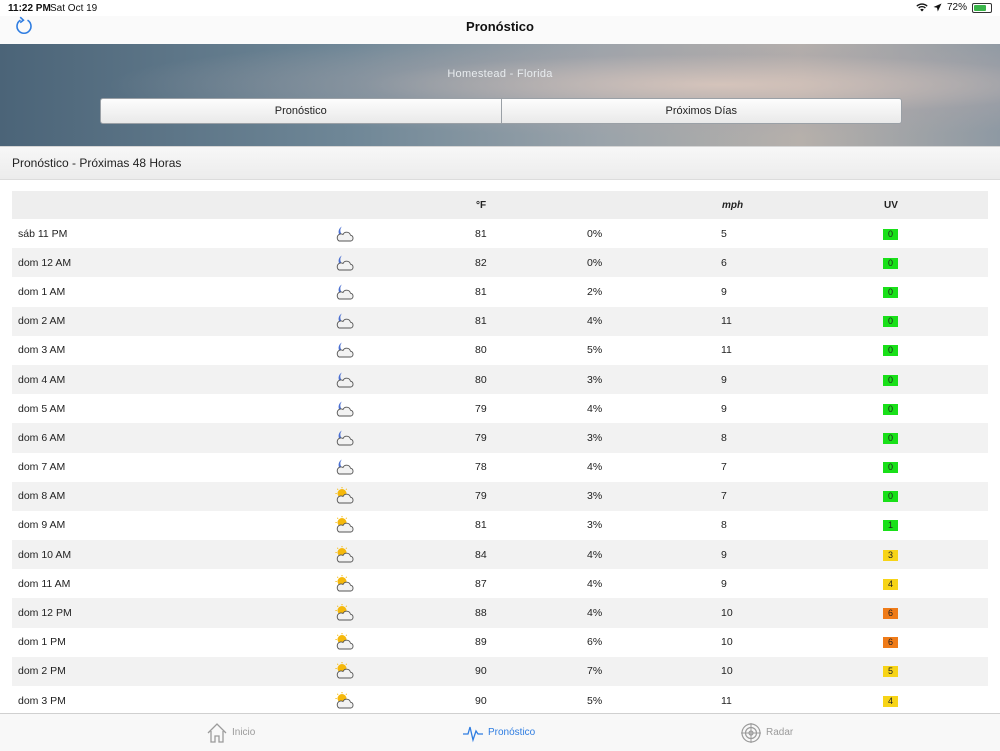 The height and width of the screenshot is (751, 1000). I want to click on tab-inicio: Inicio, so click(230, 732).